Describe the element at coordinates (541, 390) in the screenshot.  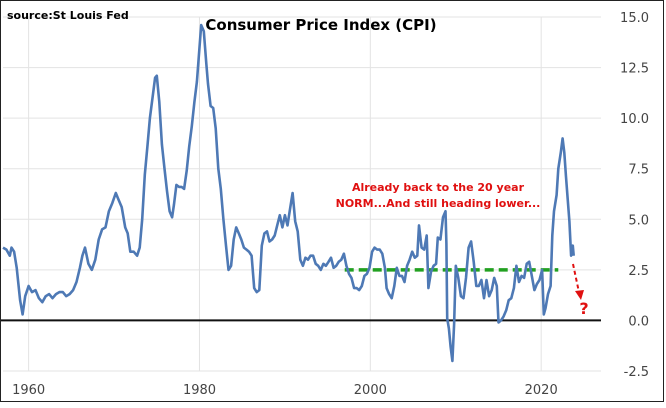
I see `x-tick-label: 2020` at that location.